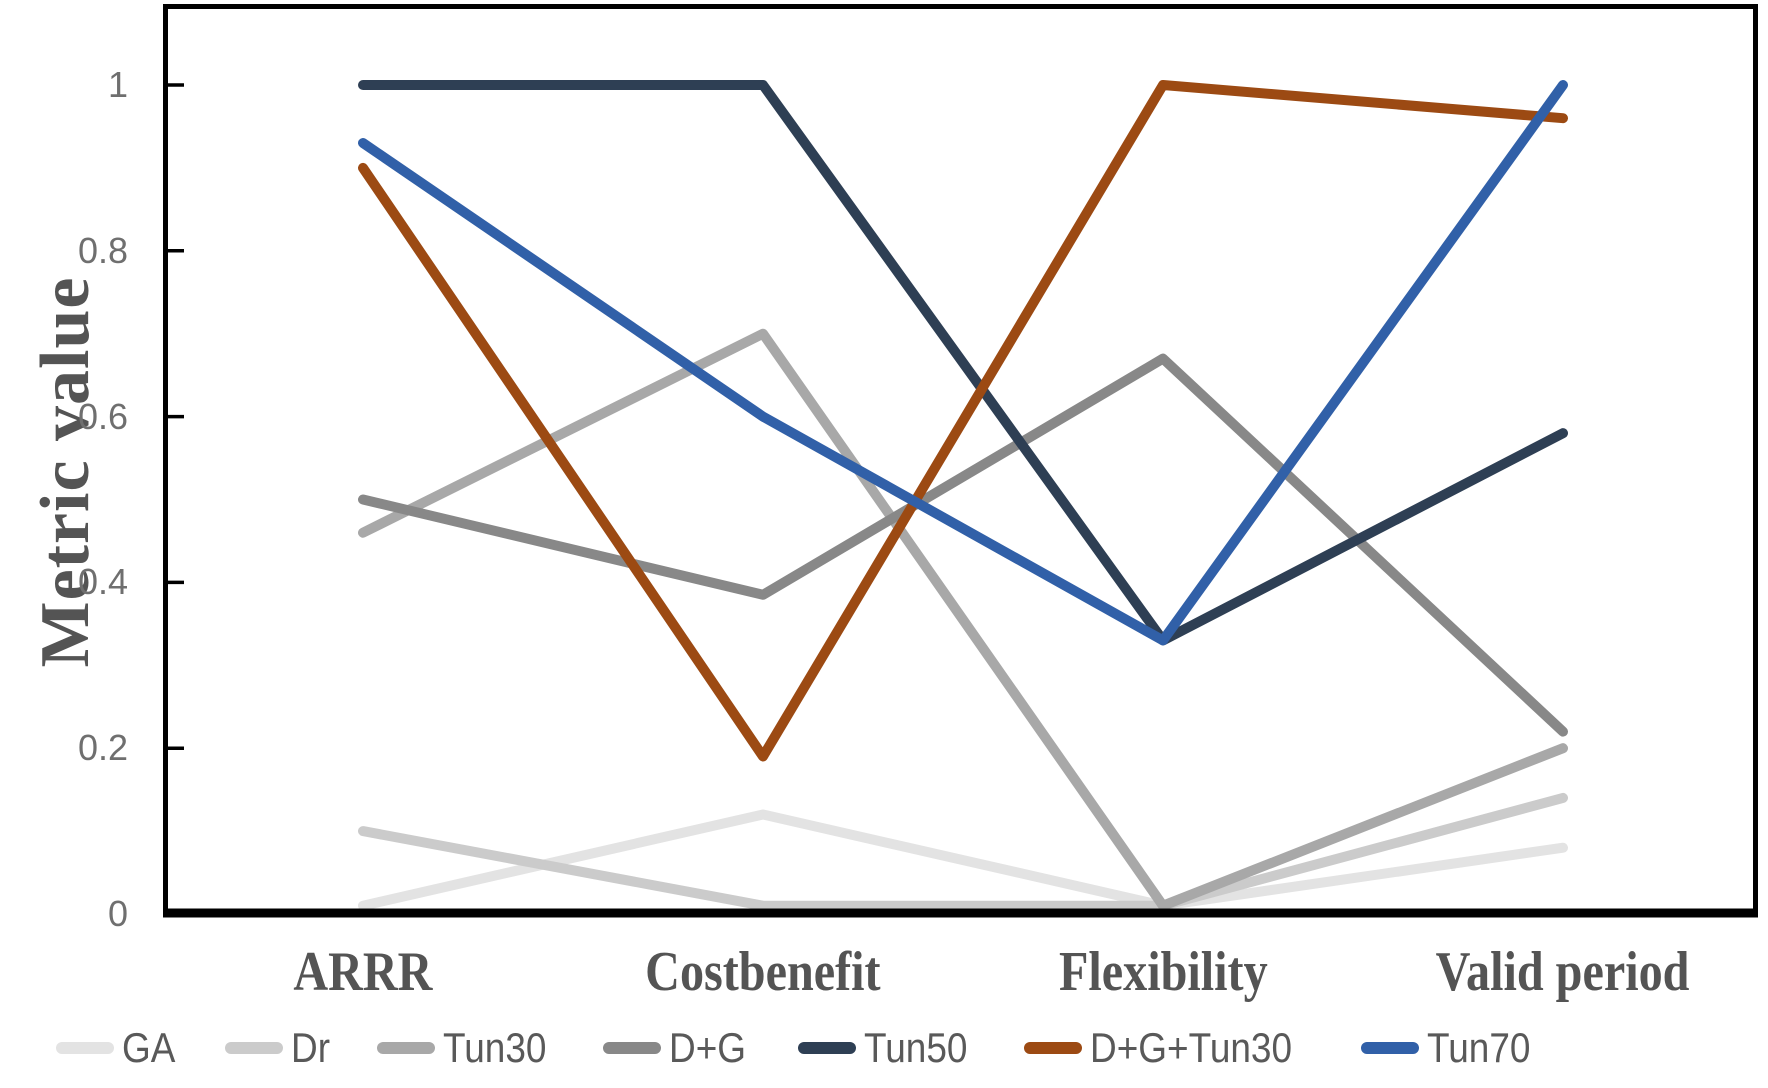 This screenshot has width=1768, height=1088. I want to click on legend-item-Tun50: Tun50, so click(890, 1048).